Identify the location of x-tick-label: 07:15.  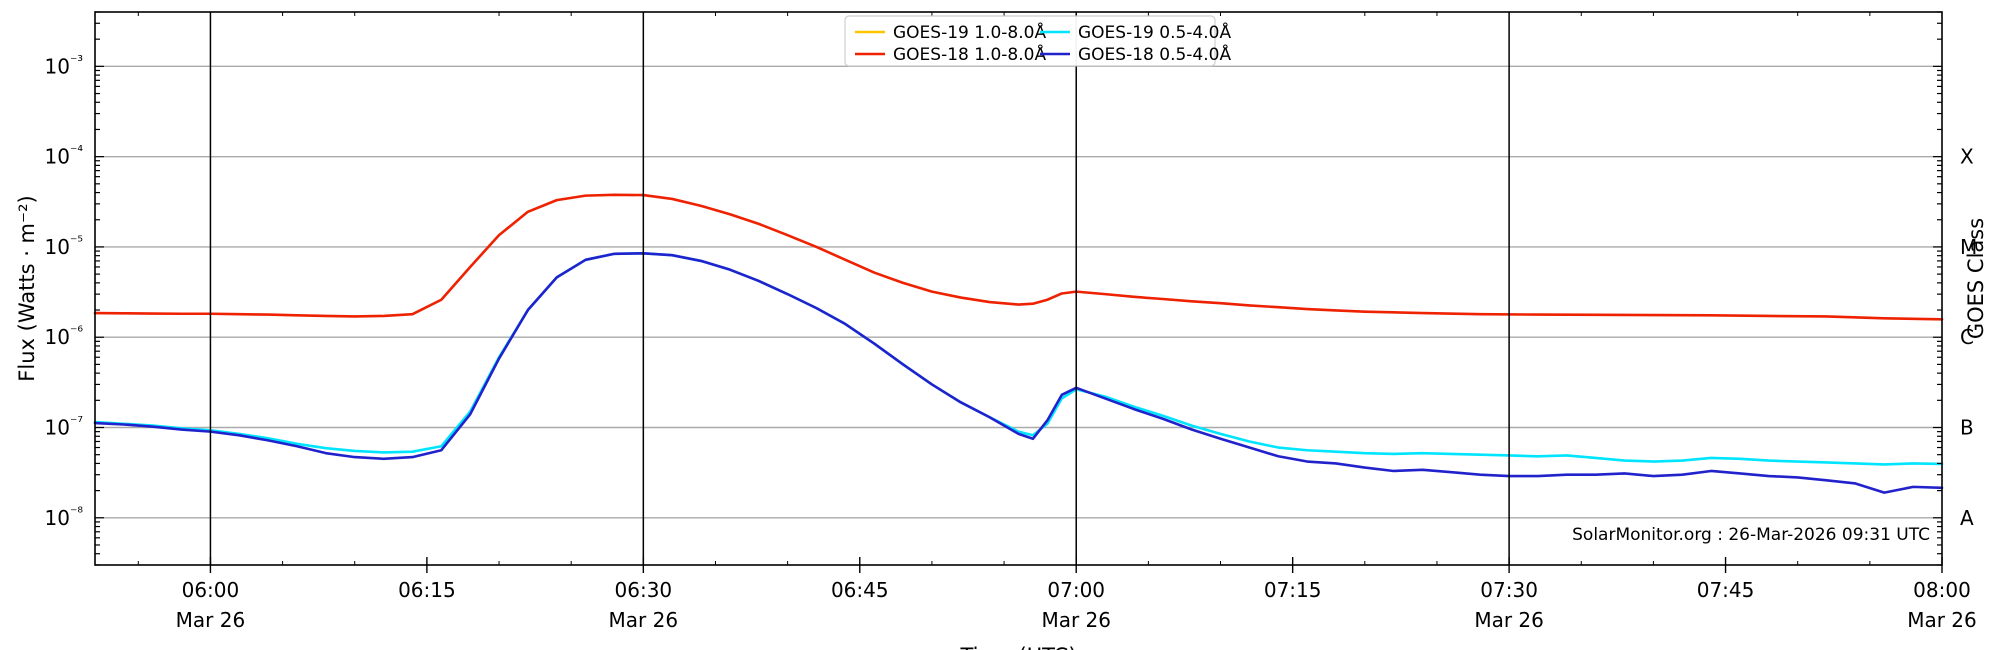
(1293, 590).